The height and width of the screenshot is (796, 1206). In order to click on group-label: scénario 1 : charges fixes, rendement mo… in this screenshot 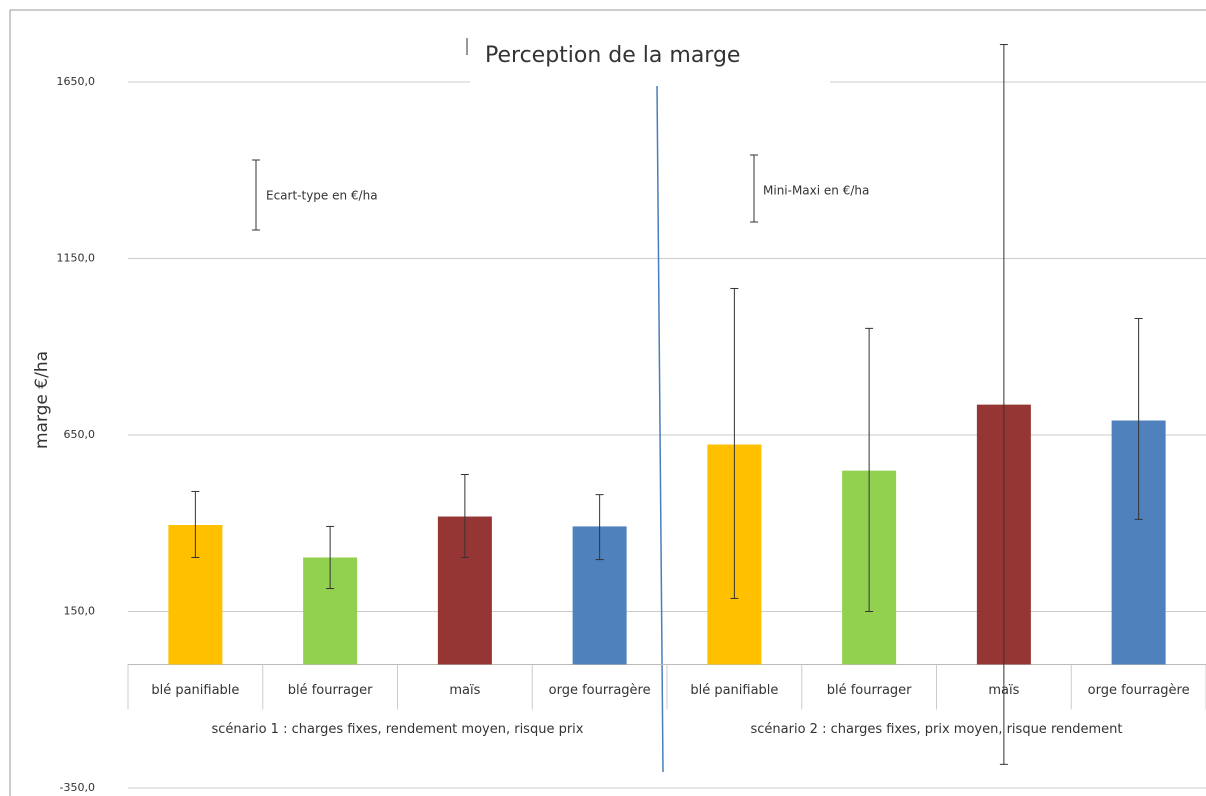, I will do `click(398, 729)`.